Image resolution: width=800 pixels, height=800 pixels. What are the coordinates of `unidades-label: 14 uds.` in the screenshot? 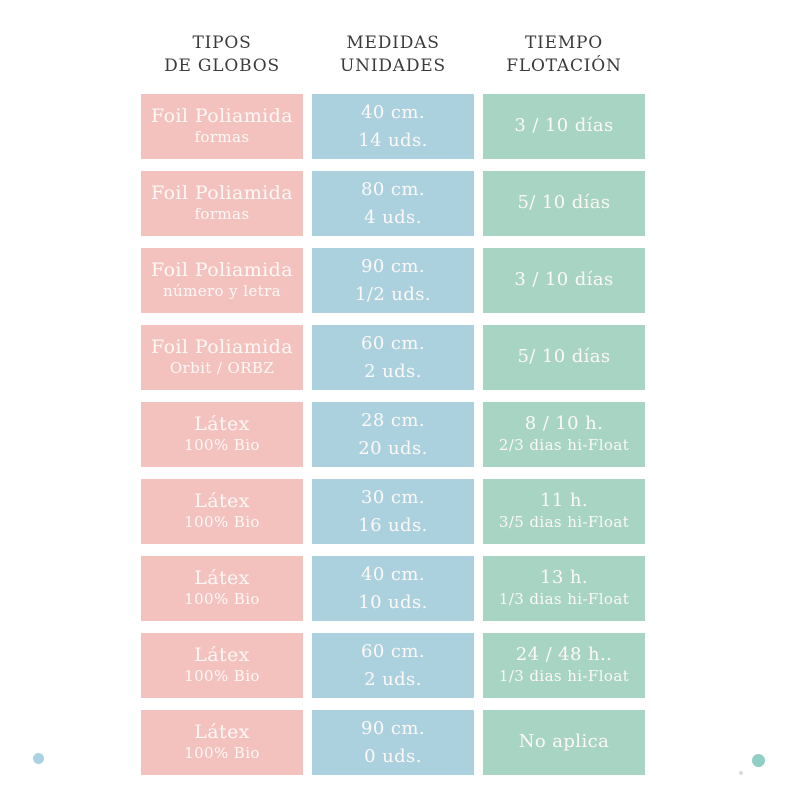 It's located at (393, 140).